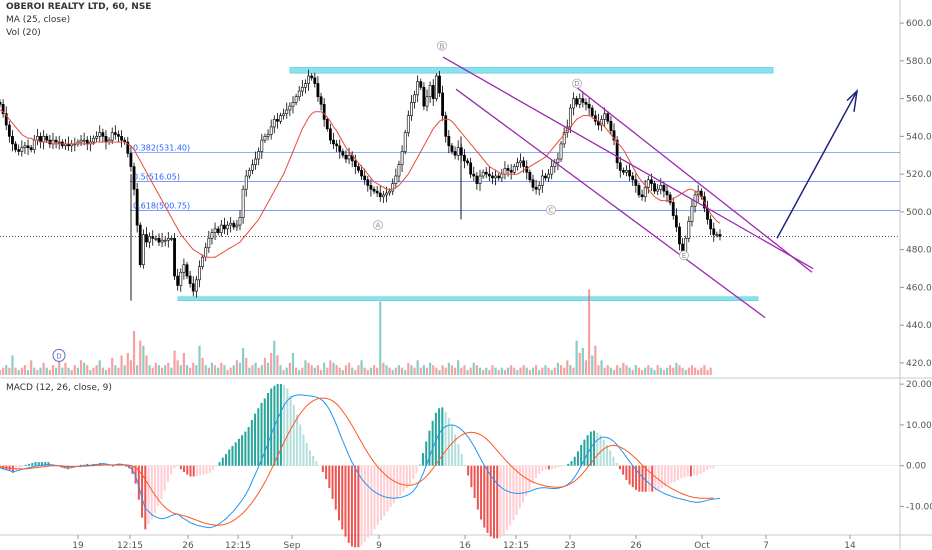  What do you see at coordinates (531, 70) in the screenshot?
I see `resistance-zone` at bounding box center [531, 70].